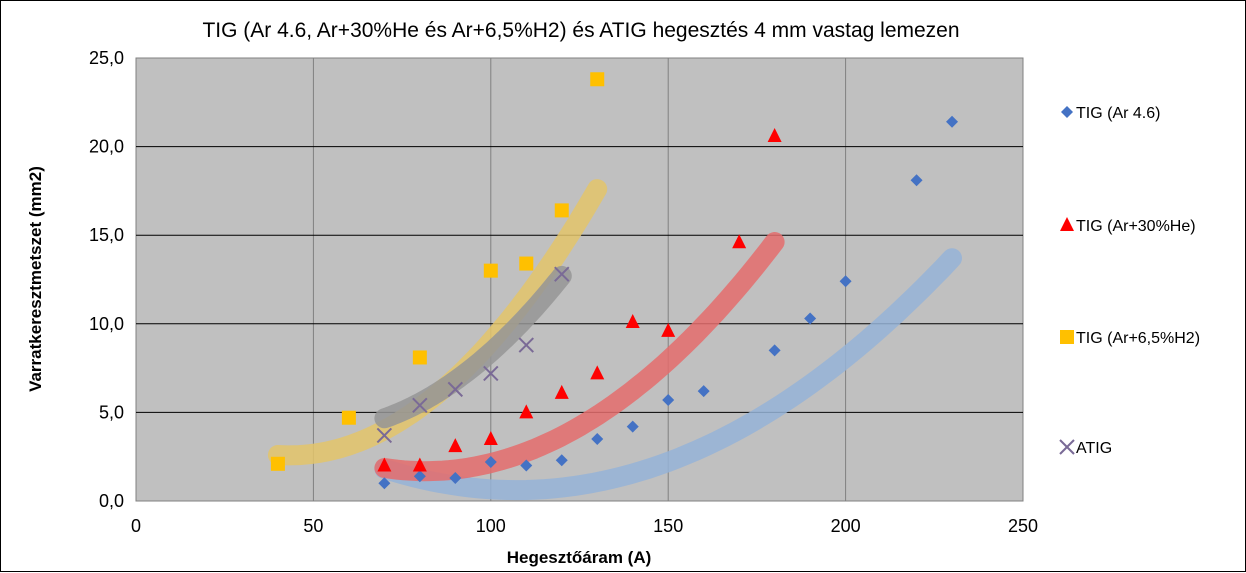 This screenshot has width=1246, height=573. I want to click on legend-marker-square, so click(1067, 337).